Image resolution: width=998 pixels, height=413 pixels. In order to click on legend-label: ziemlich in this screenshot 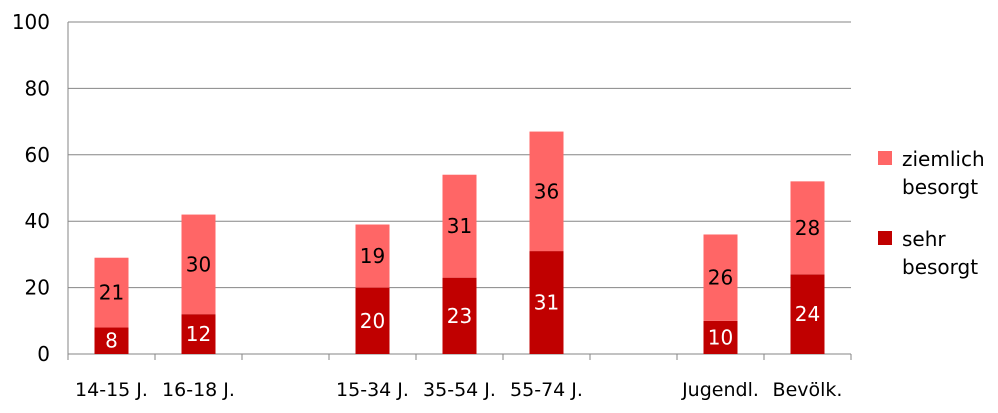, I will do `click(943, 159)`.